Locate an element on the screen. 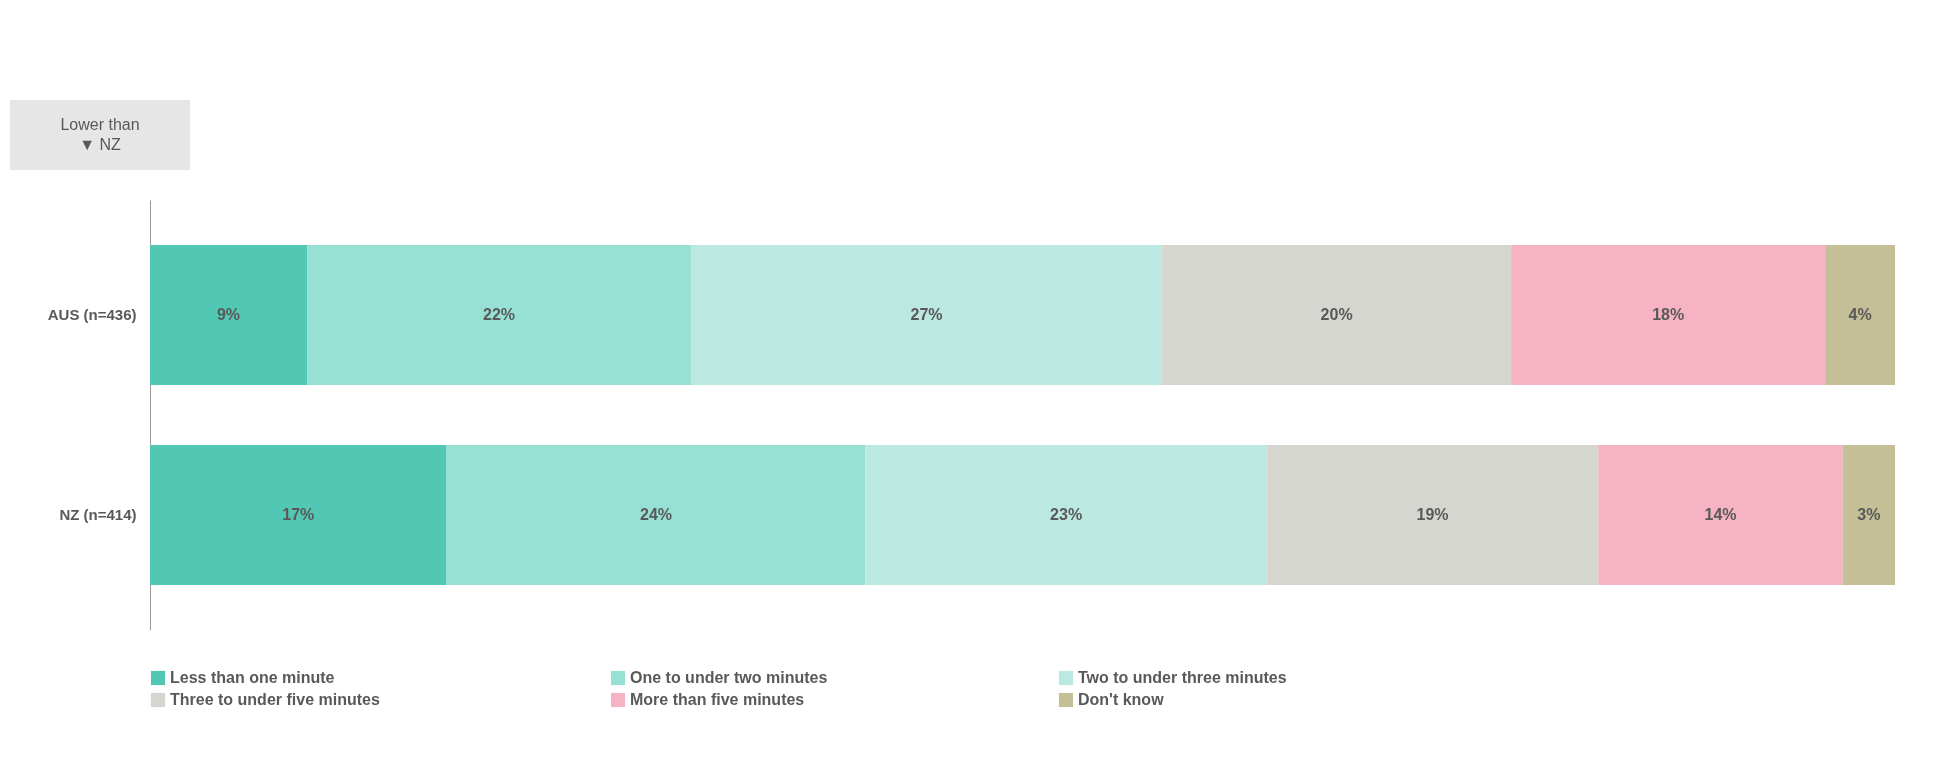 This screenshot has width=1955, height=774. y-tick-label: AUS (n=436) is located at coordinates (92, 314).